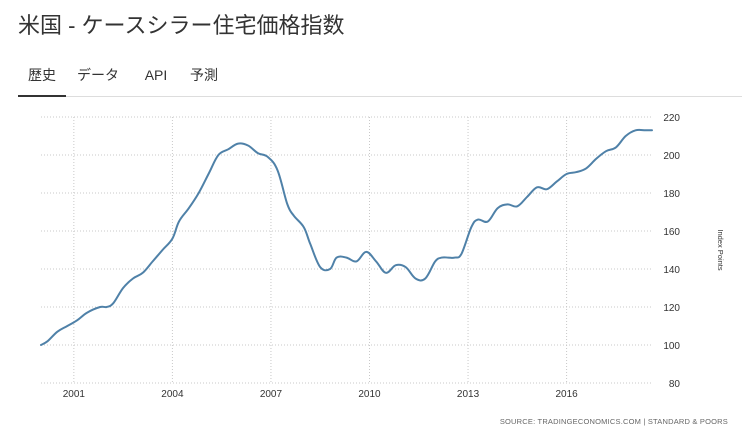 The width and height of the screenshot is (742, 433). I want to click on y-axis-label: Index Points, so click(720, 250).